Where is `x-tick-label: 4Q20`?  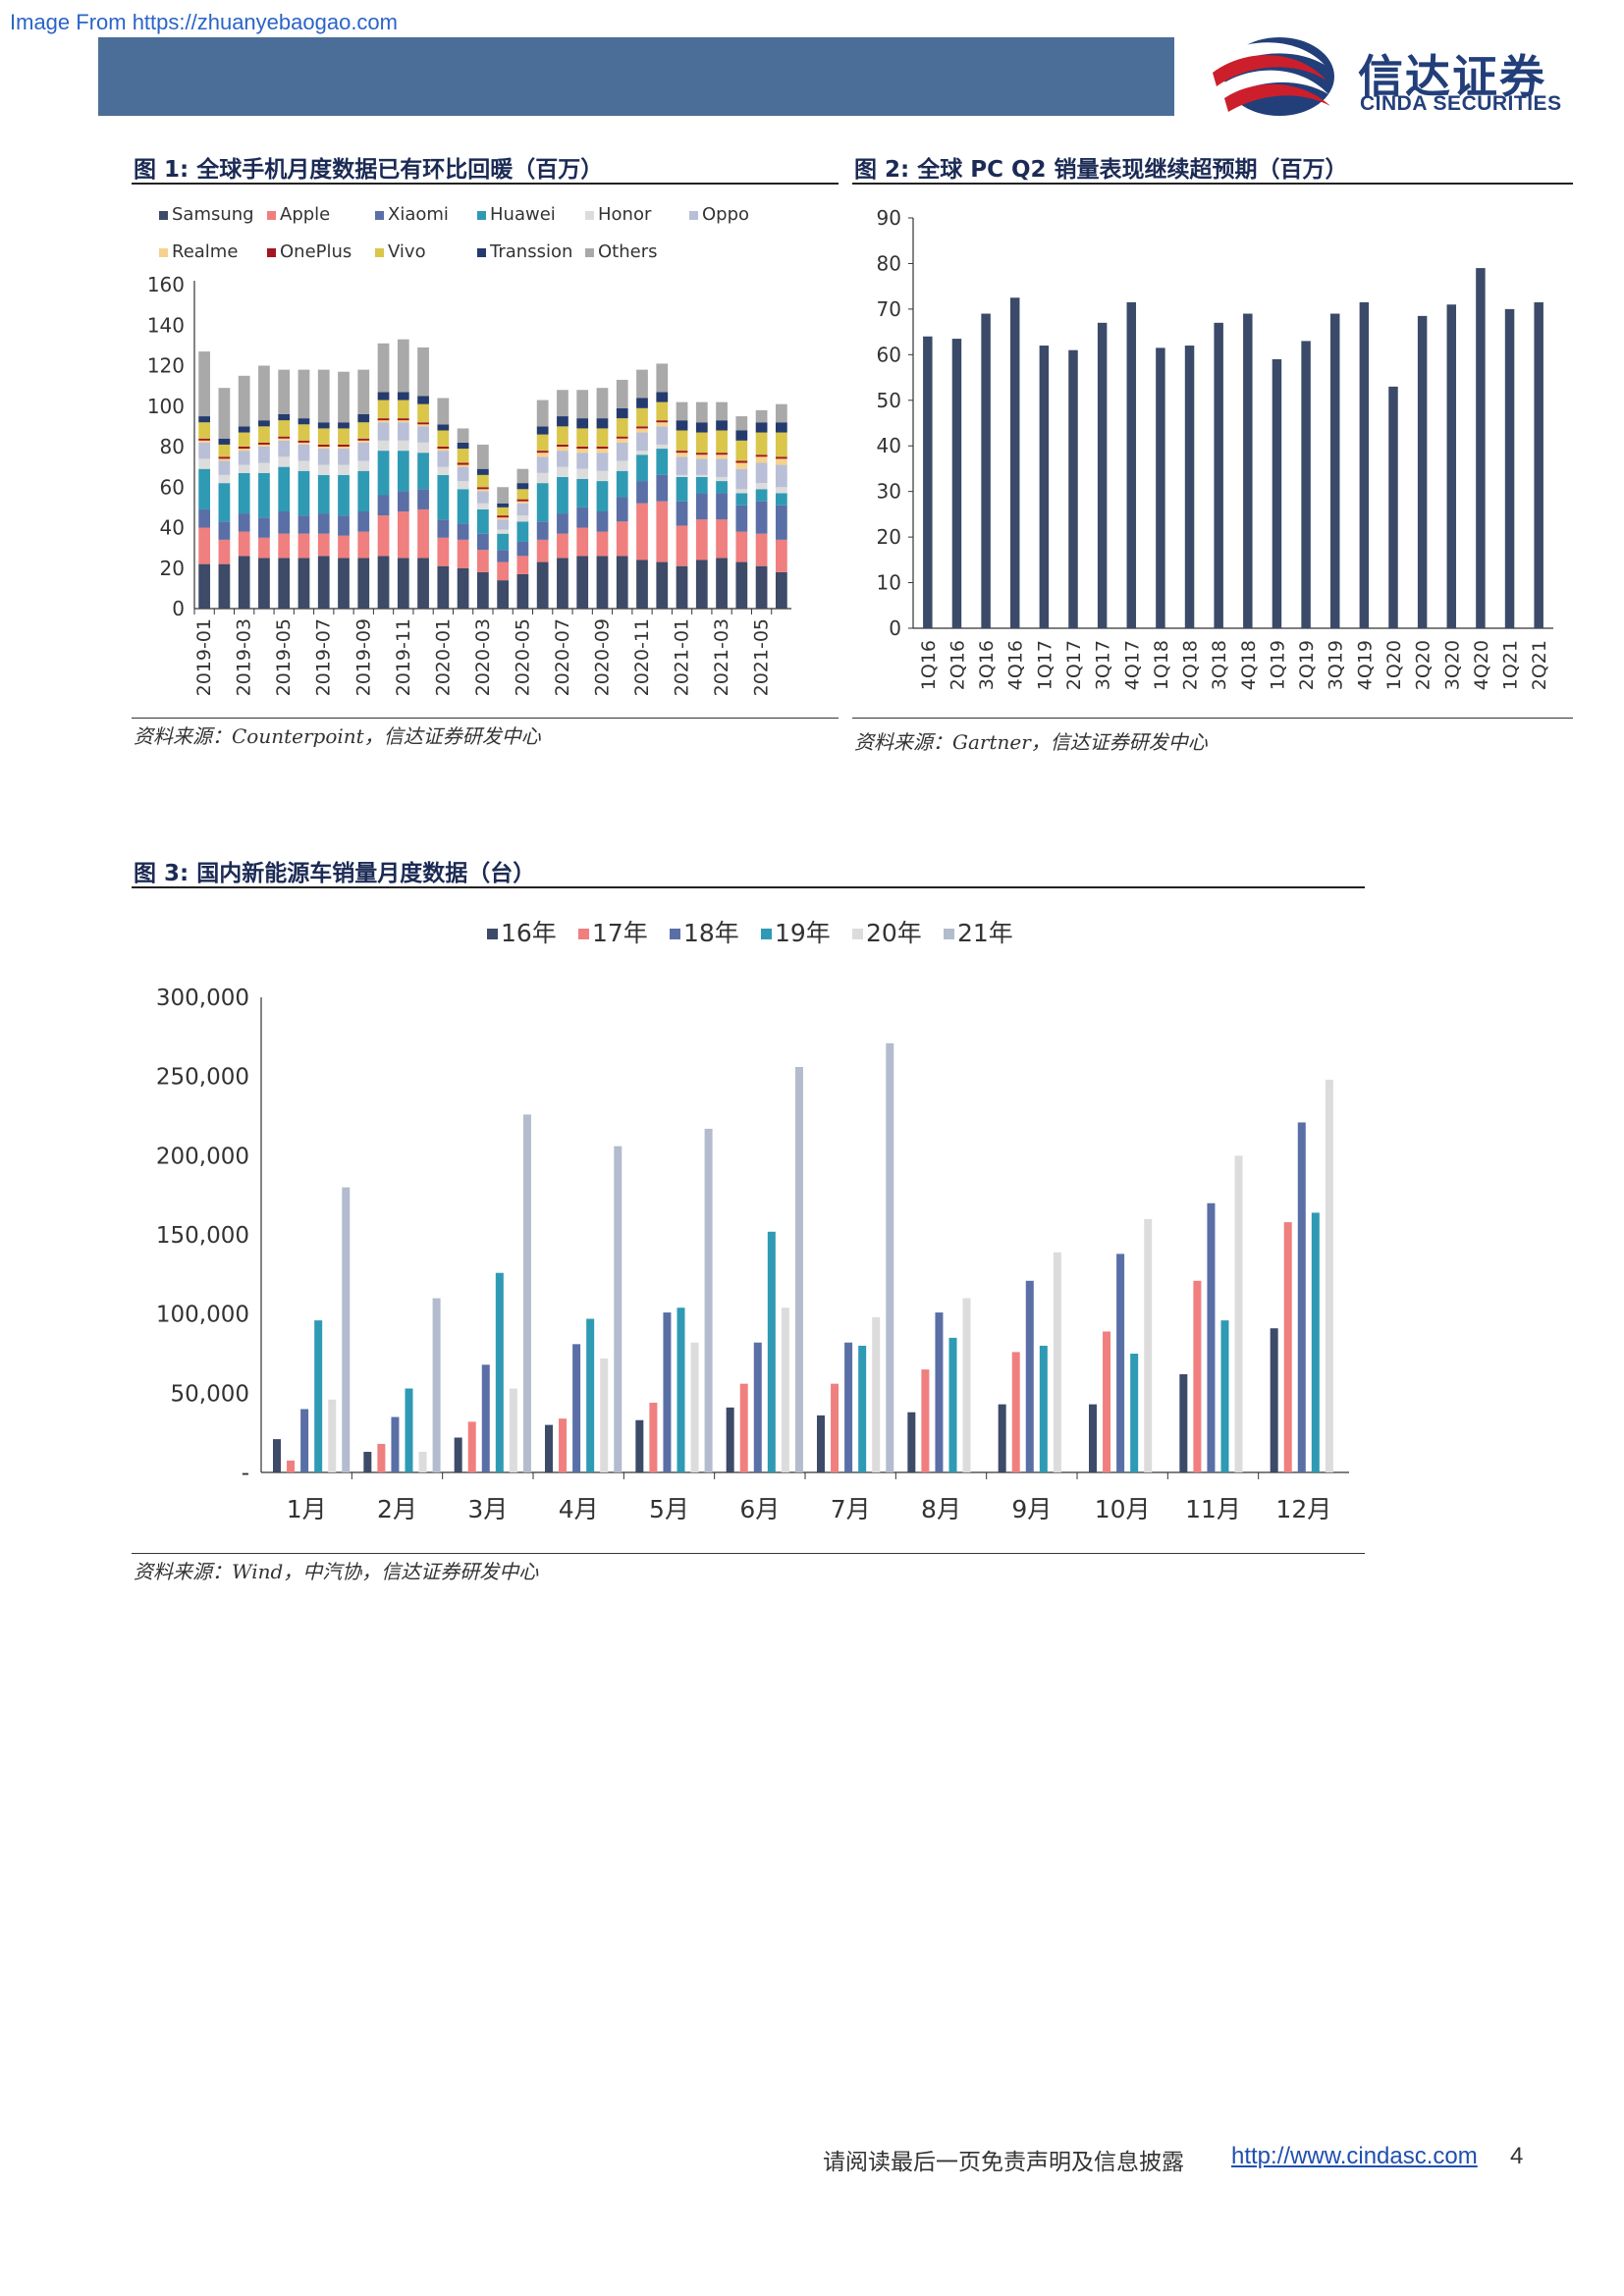
x-tick-label: 4Q20 is located at coordinates (1481, 665).